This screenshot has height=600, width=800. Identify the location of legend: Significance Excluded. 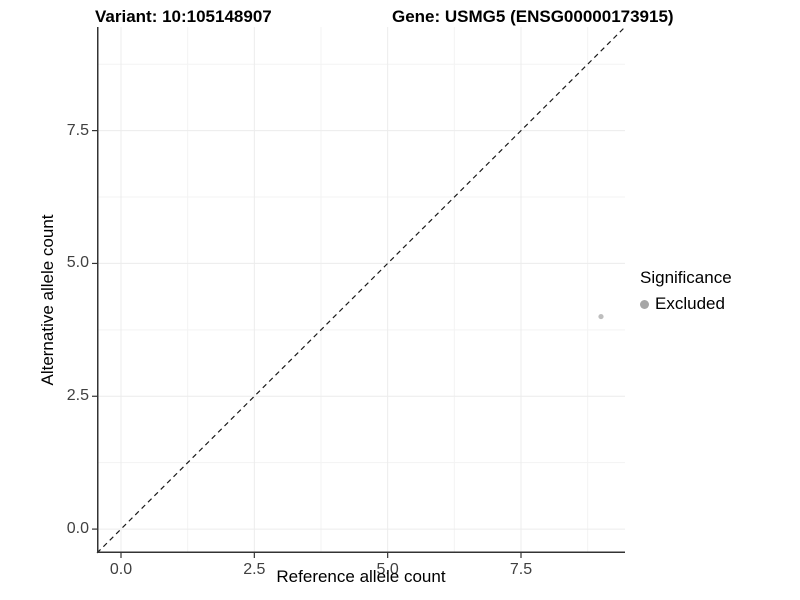
(686, 291).